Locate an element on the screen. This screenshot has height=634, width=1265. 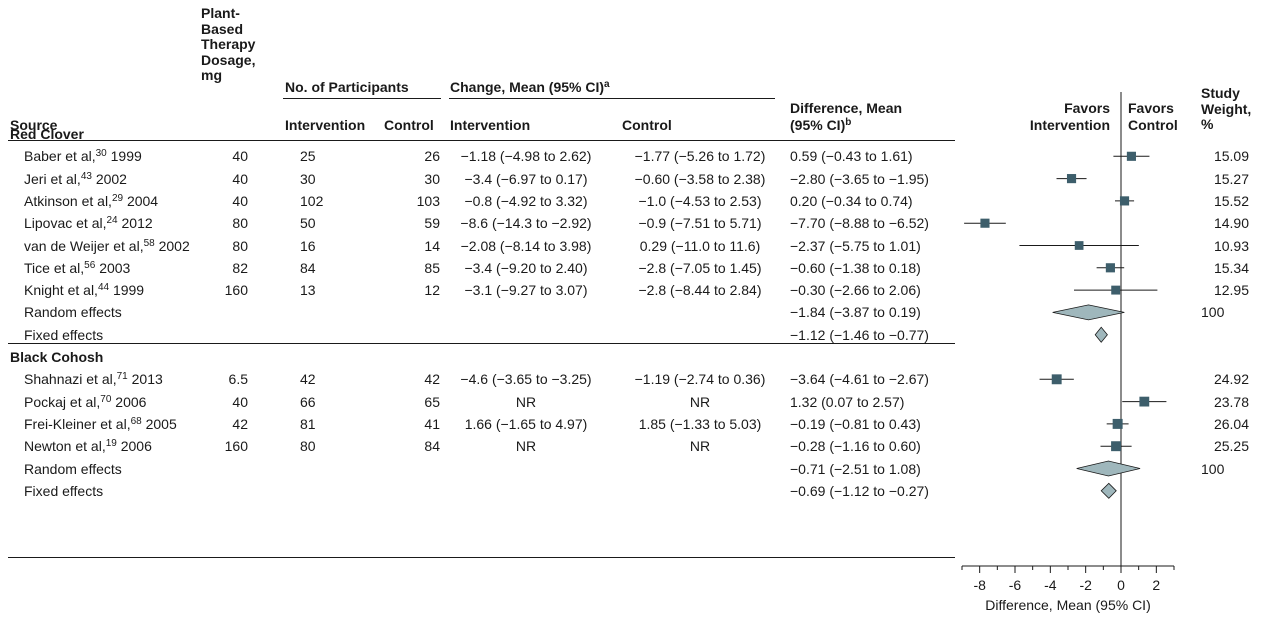
study-author: Pockaj et al, is located at coordinates (62, 401).